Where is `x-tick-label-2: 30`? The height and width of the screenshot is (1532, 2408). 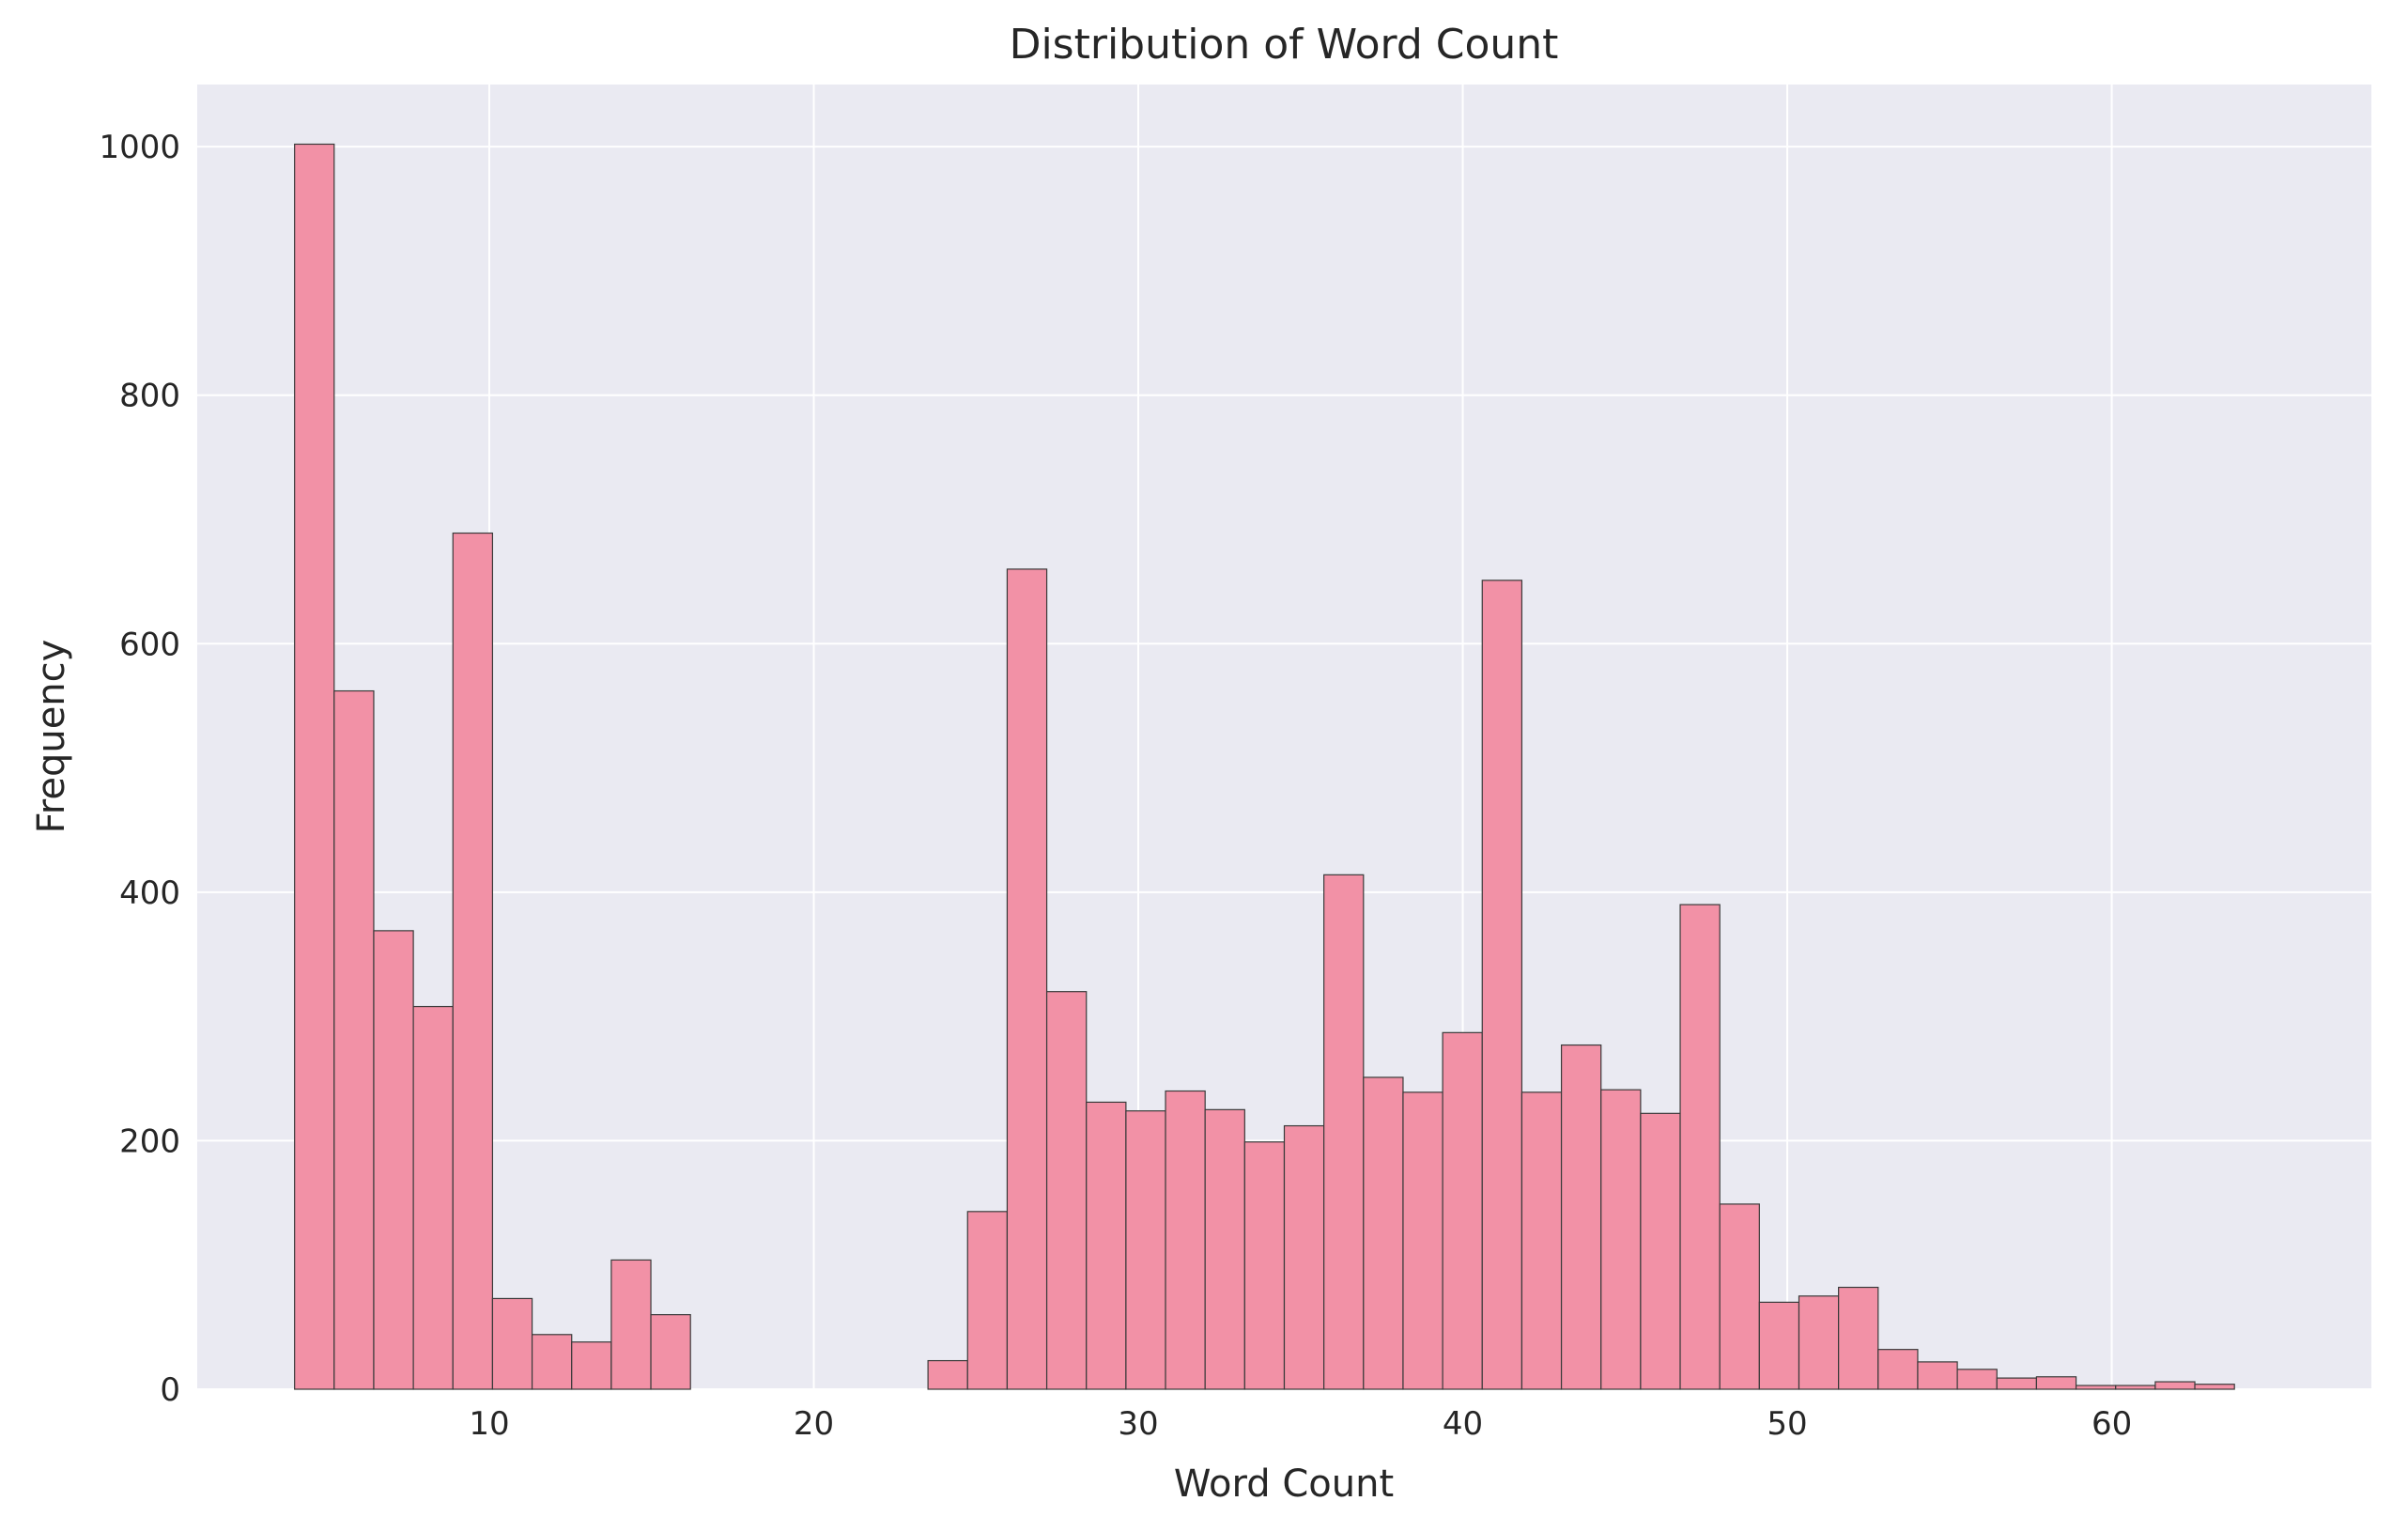 x-tick-label-2: 30 is located at coordinates (1138, 1424).